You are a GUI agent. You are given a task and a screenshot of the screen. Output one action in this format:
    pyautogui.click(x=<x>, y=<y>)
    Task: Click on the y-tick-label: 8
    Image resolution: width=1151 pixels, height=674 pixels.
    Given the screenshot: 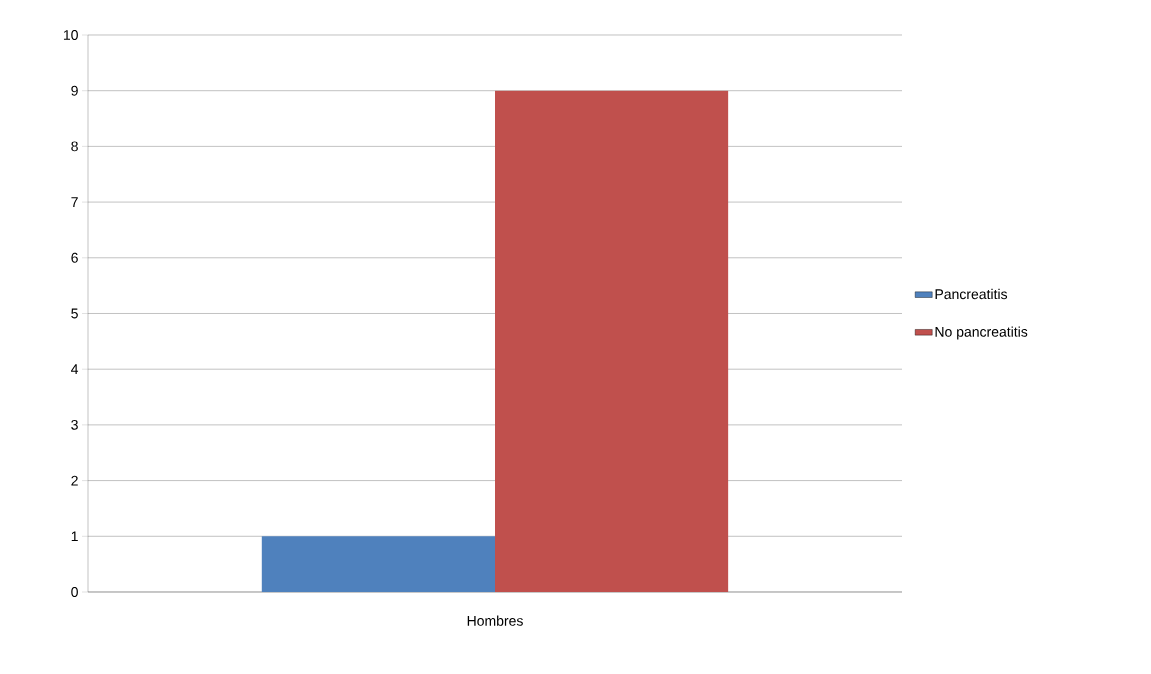 What is the action you would take?
    pyautogui.click(x=74, y=146)
    